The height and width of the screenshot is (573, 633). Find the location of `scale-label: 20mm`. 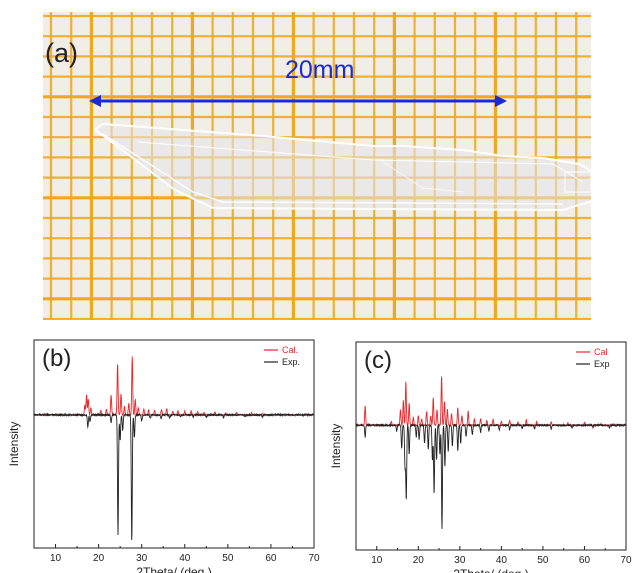

scale-label: 20mm is located at coordinates (319, 70).